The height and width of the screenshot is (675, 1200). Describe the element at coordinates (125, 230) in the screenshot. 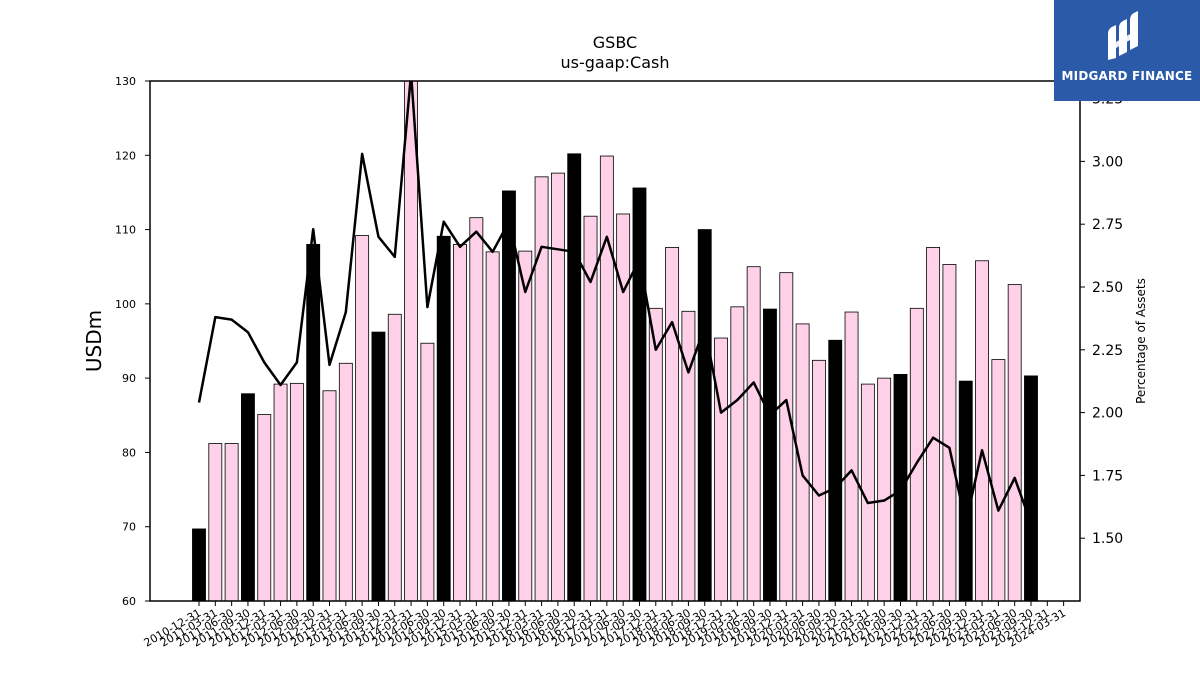

I see `y-tick-label: 110` at that location.